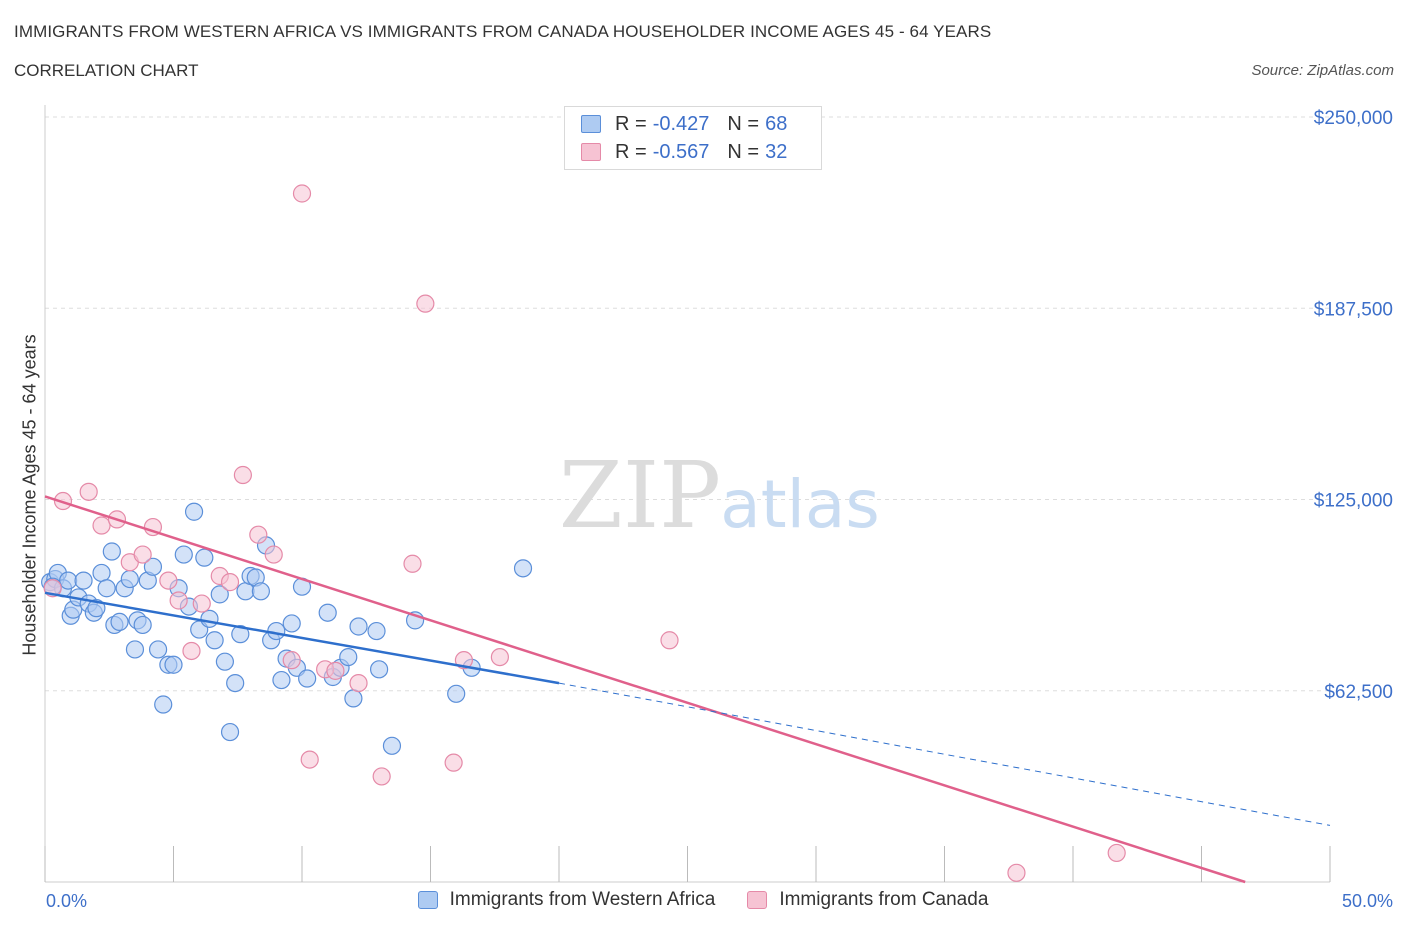 Image resolution: width=1406 pixels, height=930 pixels. What do you see at coordinates (800, 504) in the screenshot?
I see `watermark-atlas: atlas` at bounding box center [800, 504].